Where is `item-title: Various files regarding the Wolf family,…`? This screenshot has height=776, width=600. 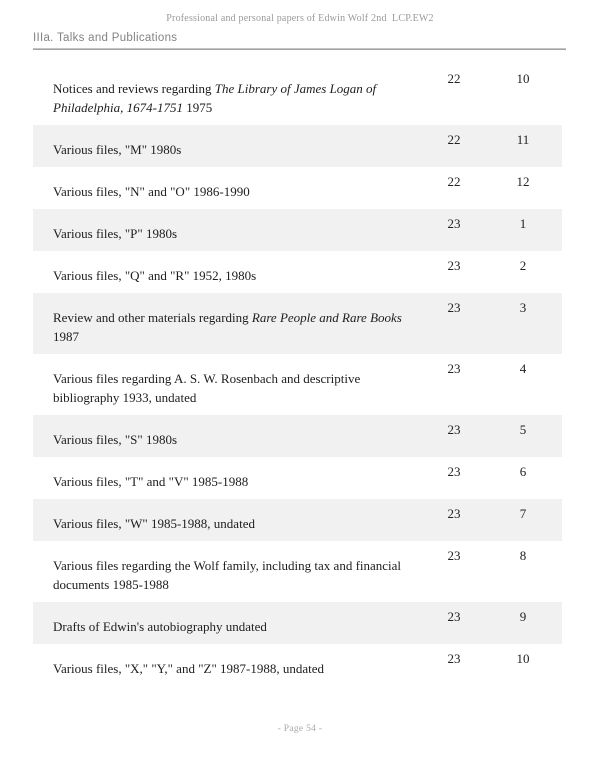
item-title: Various files regarding the Wolf family,… is located at coordinates (228, 570).